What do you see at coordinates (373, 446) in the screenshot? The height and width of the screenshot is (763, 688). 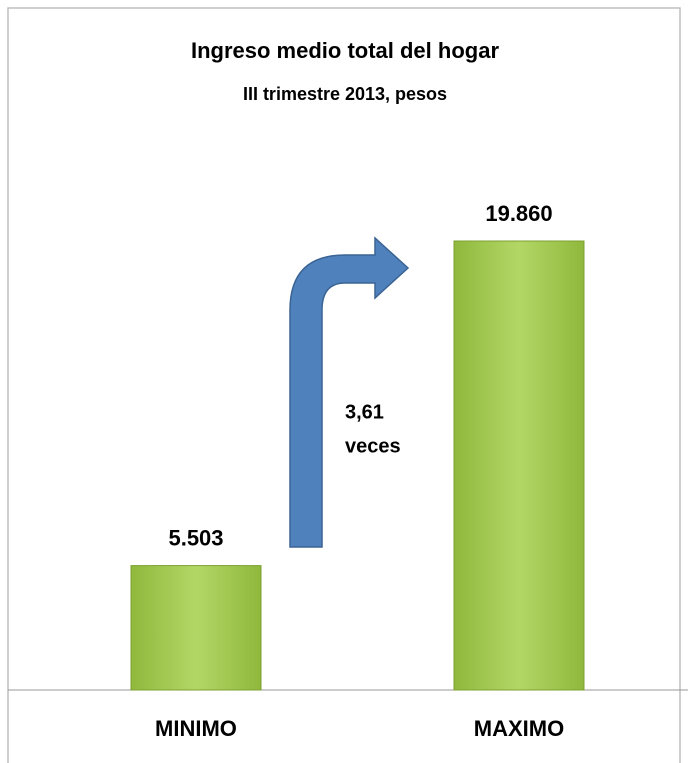 I see `annotation: veces` at bounding box center [373, 446].